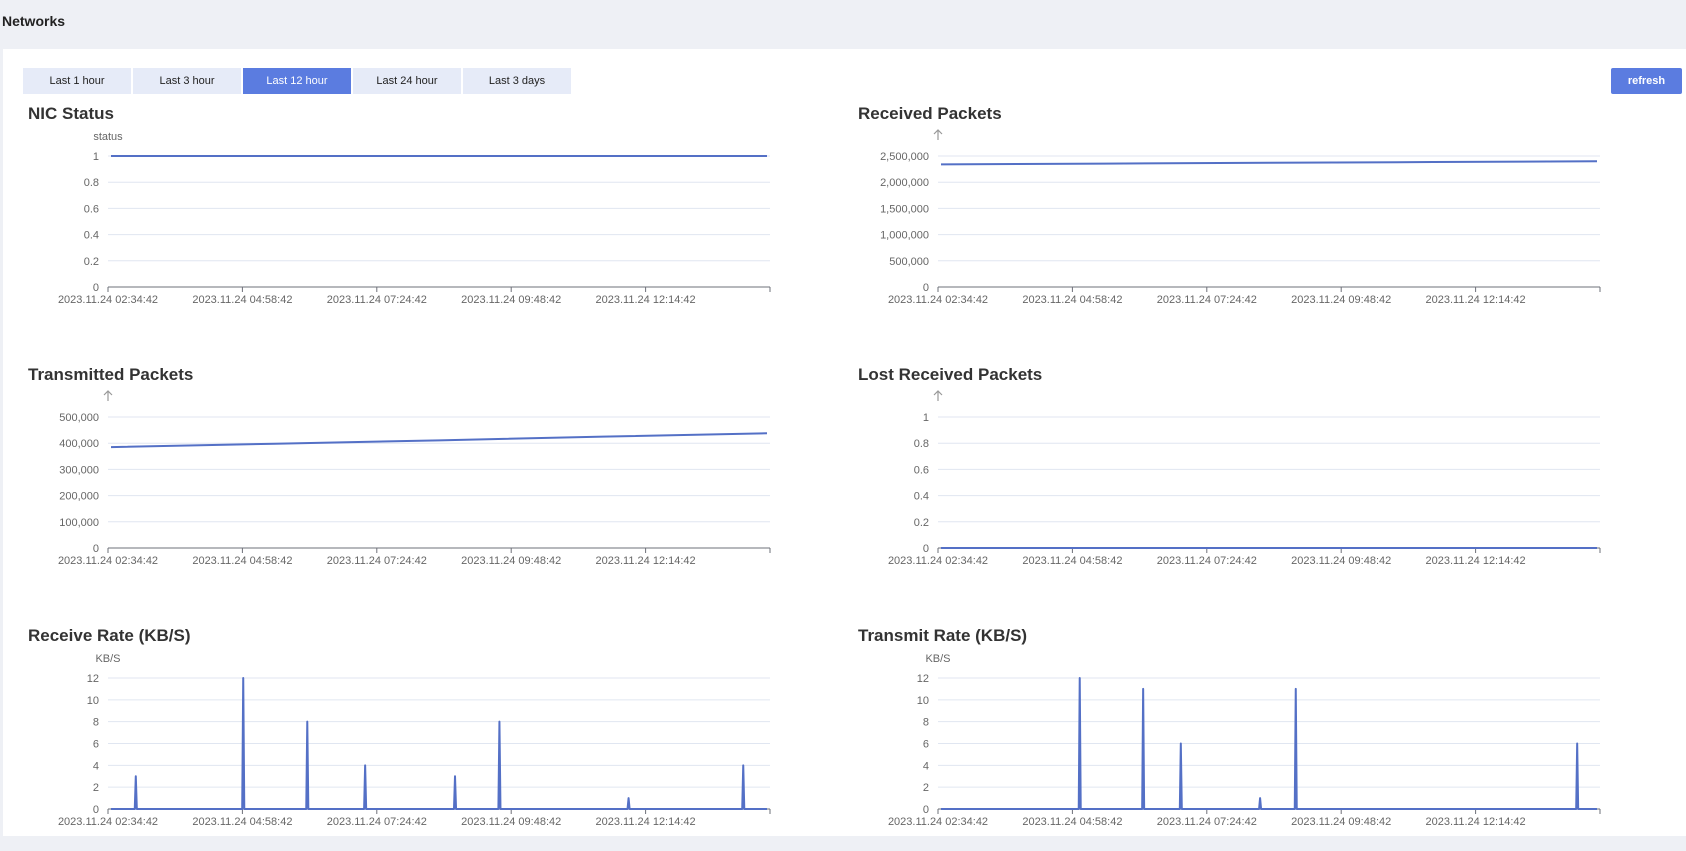 The width and height of the screenshot is (1686, 851). I want to click on y-tick-label: 1,500,000, so click(904, 209).